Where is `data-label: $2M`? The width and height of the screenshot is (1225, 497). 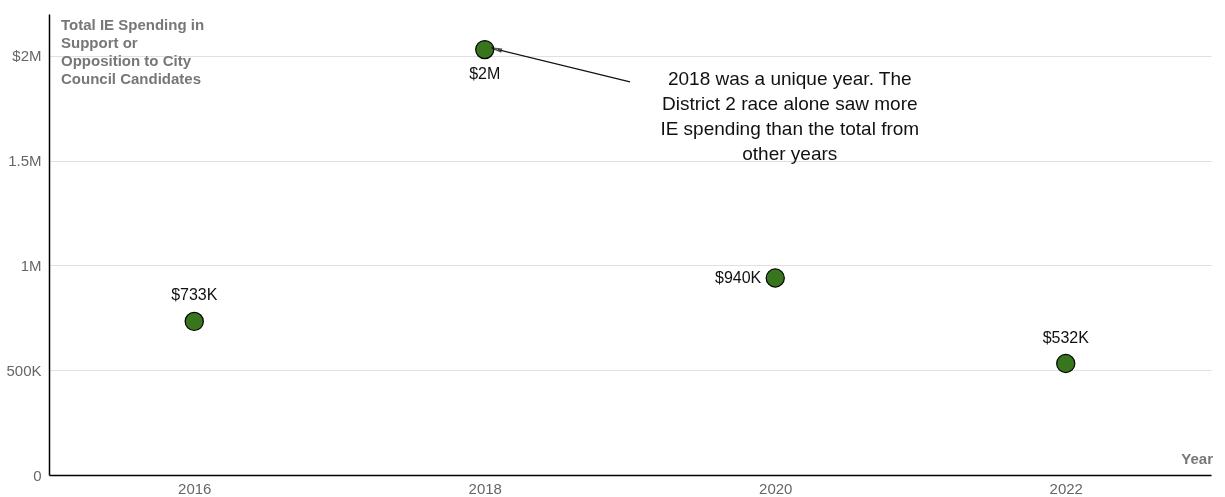
data-label: $2M is located at coordinates (485, 73).